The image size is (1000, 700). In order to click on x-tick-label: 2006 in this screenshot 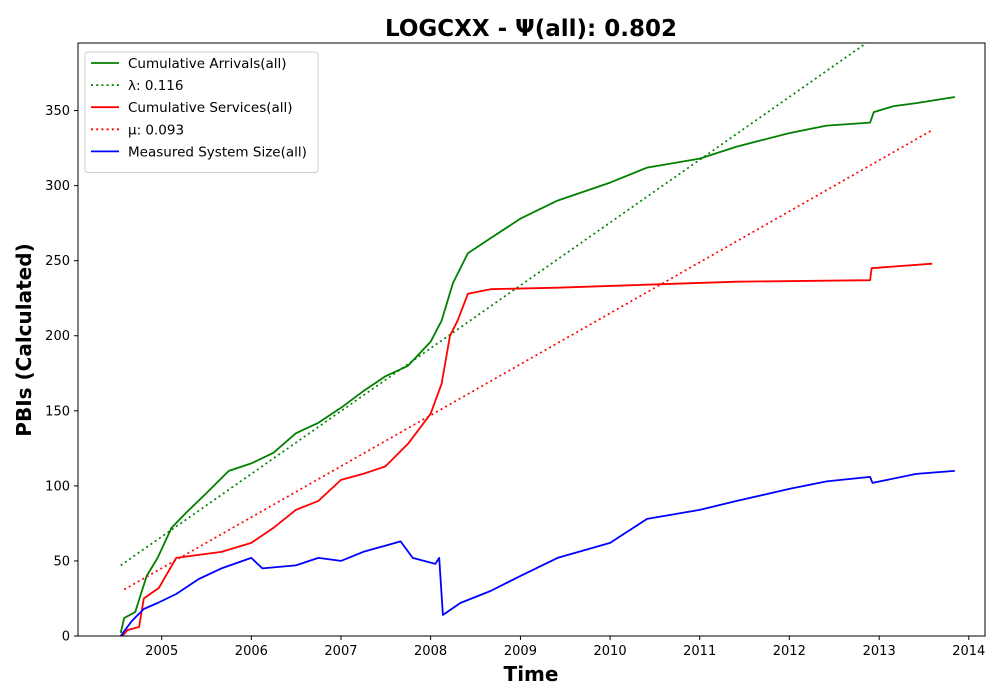, I will do `click(251, 651)`.